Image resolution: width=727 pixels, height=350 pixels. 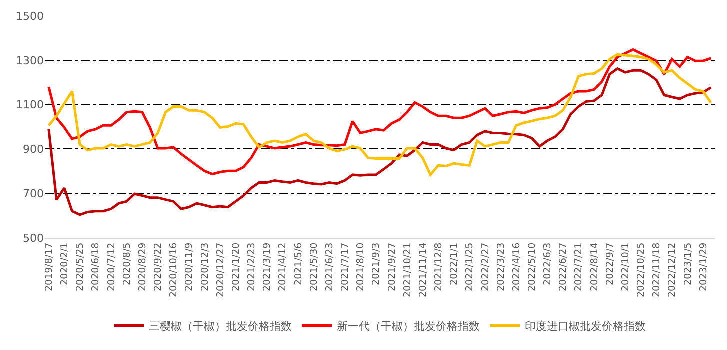 I want to click on legend-label: 三樱椒（干椒）批发价格指数, so click(x=220, y=327).